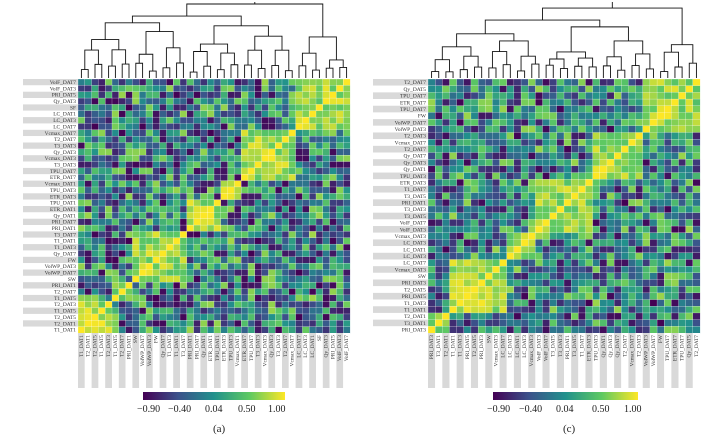 The width and height of the screenshot is (720, 438). What do you see at coordinates (414, 257) in the screenshot?
I see `row-label: LC_DAT3` at bounding box center [414, 257].